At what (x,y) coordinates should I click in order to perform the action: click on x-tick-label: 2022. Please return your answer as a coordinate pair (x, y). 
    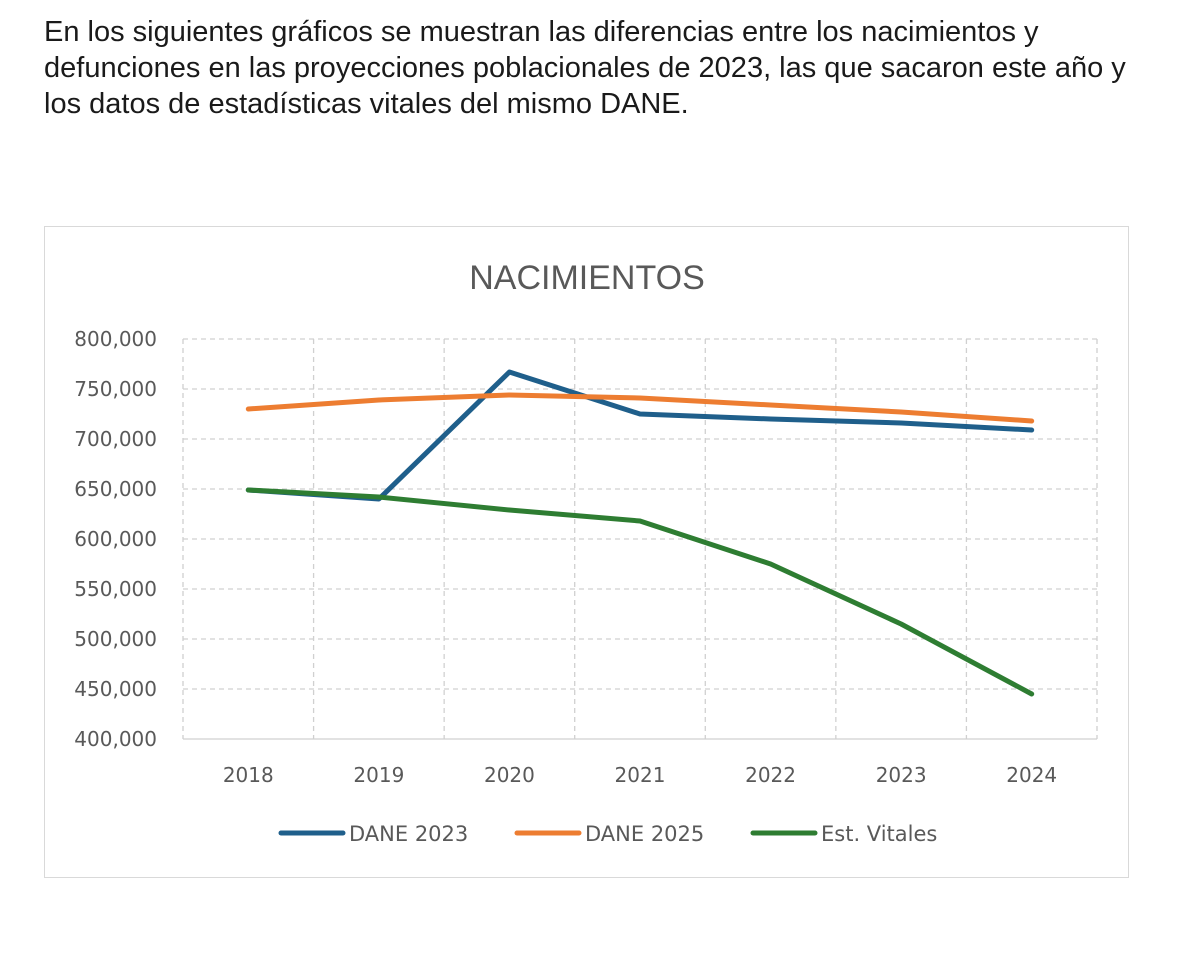
    Looking at the image, I should click on (770, 775).